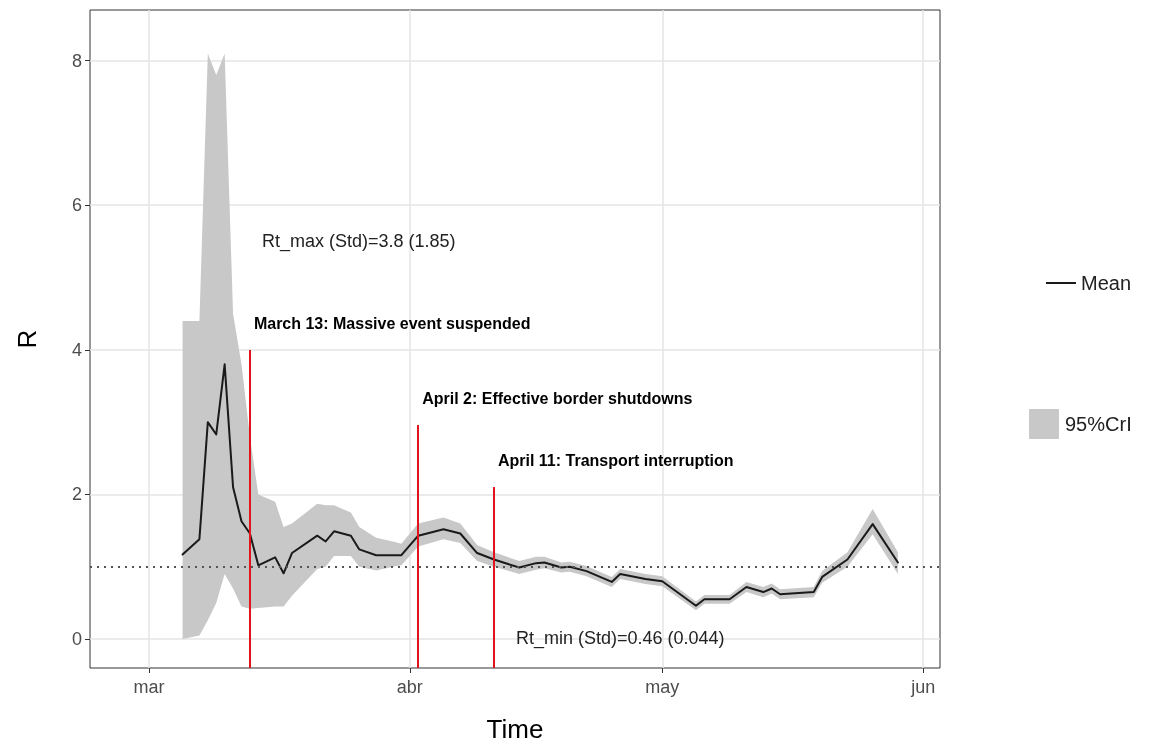 This screenshot has height=754, width=1171. I want to click on y-tick-label: 6, so click(76, 205).